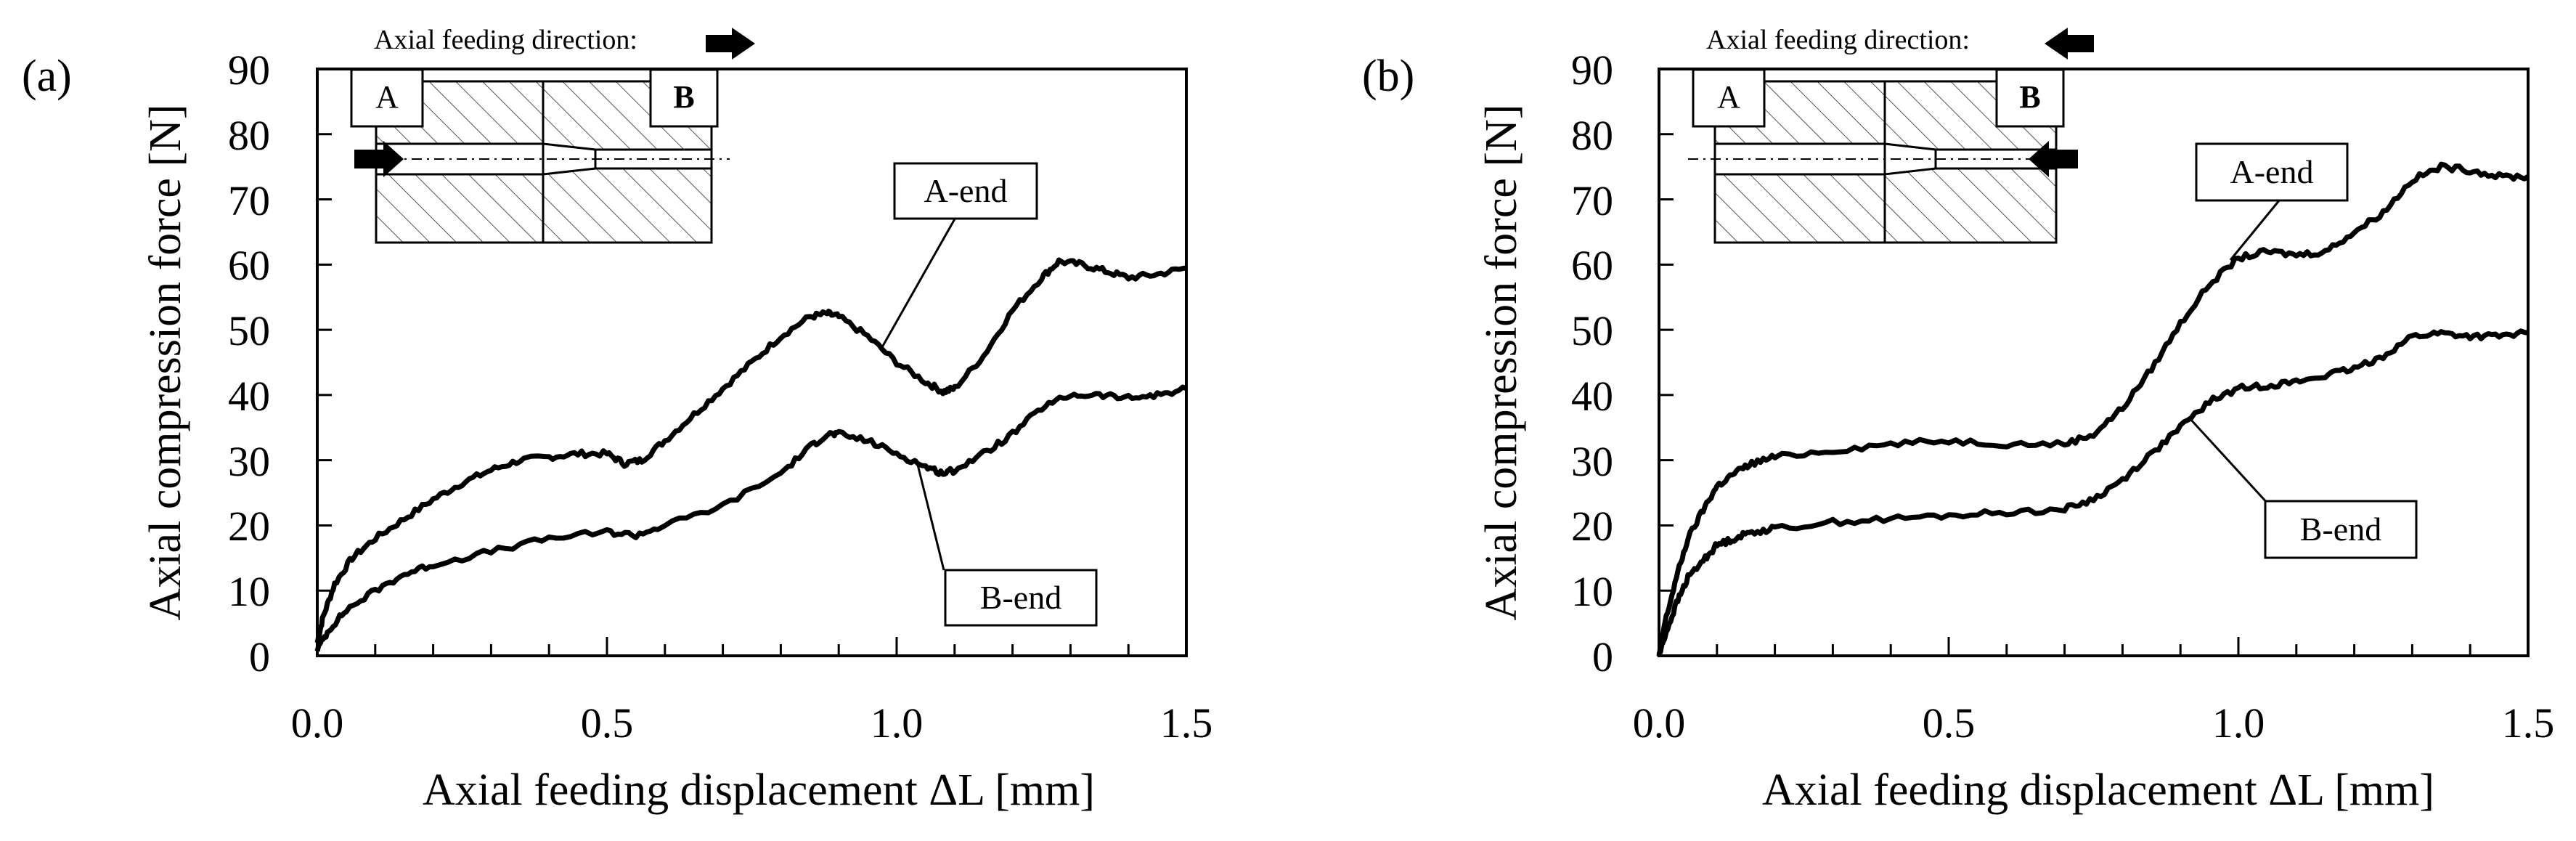 Image resolution: width=2576 pixels, height=841 pixels. I want to click on panel-label: (b), so click(1388, 76).